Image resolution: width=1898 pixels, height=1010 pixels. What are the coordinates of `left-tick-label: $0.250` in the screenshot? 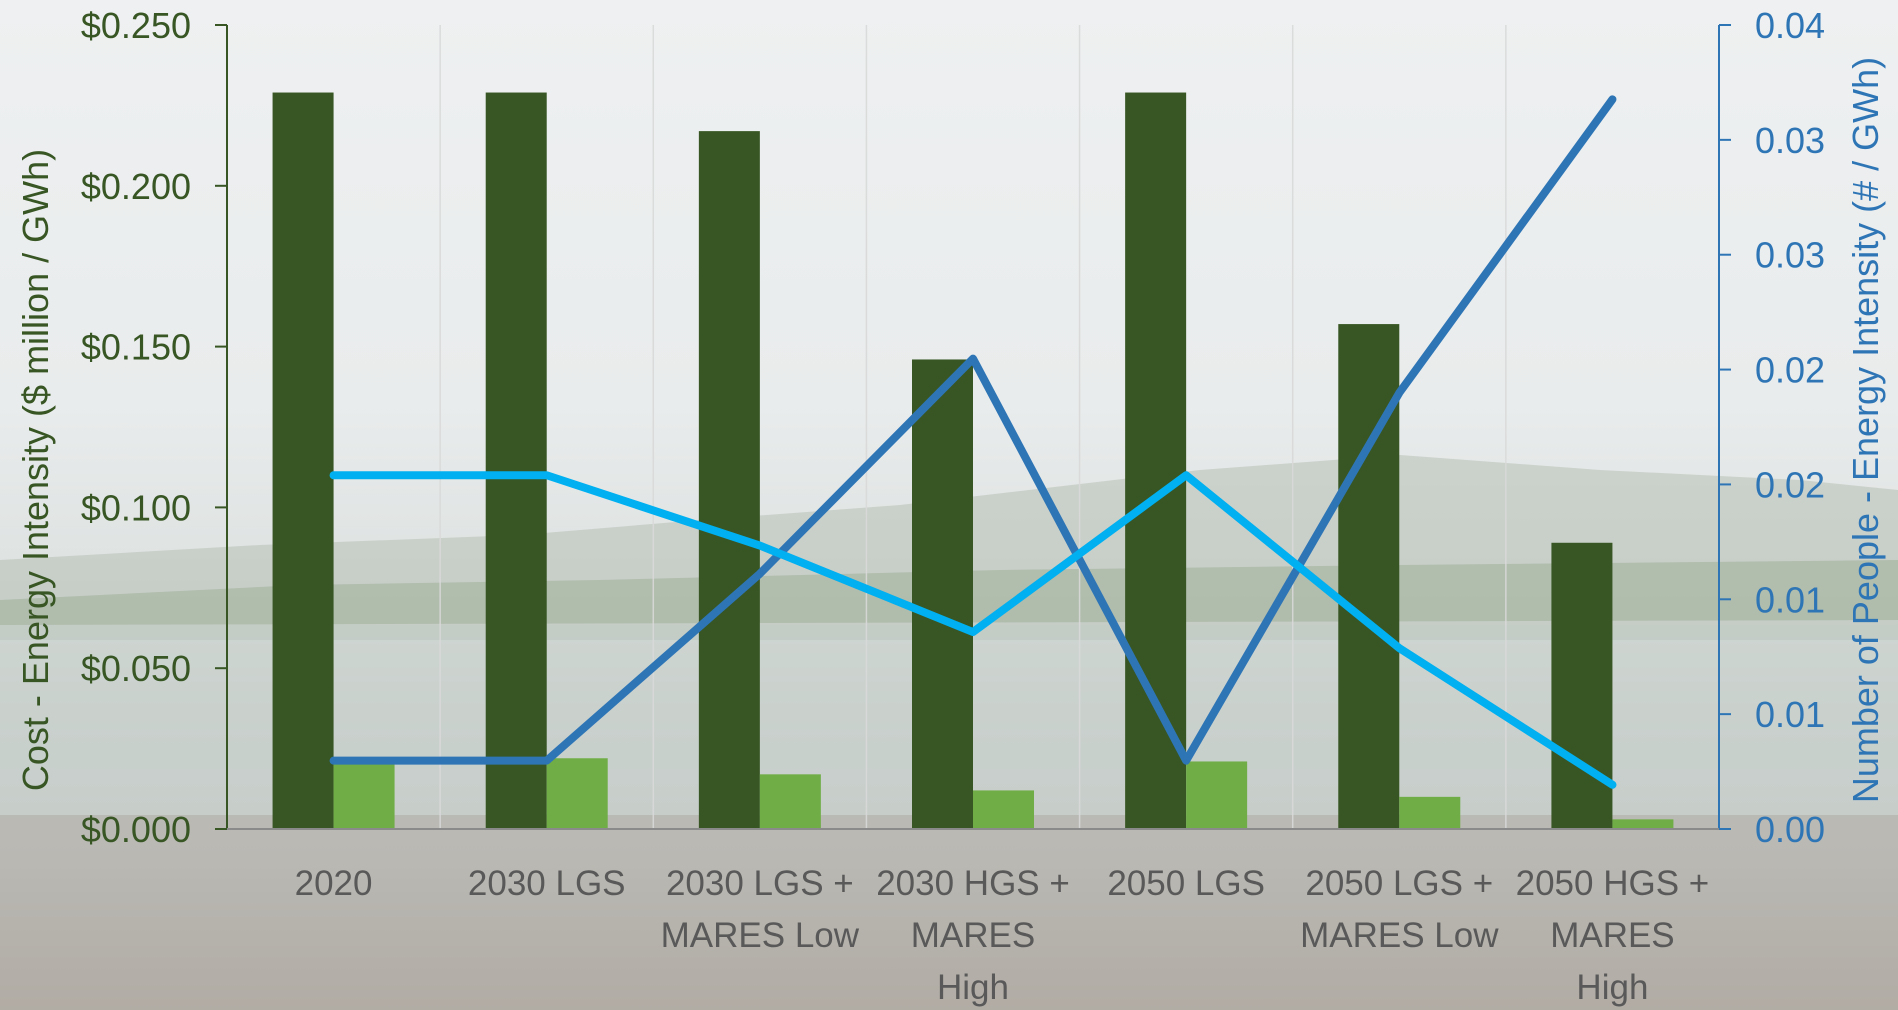 It's located at (136, 25).